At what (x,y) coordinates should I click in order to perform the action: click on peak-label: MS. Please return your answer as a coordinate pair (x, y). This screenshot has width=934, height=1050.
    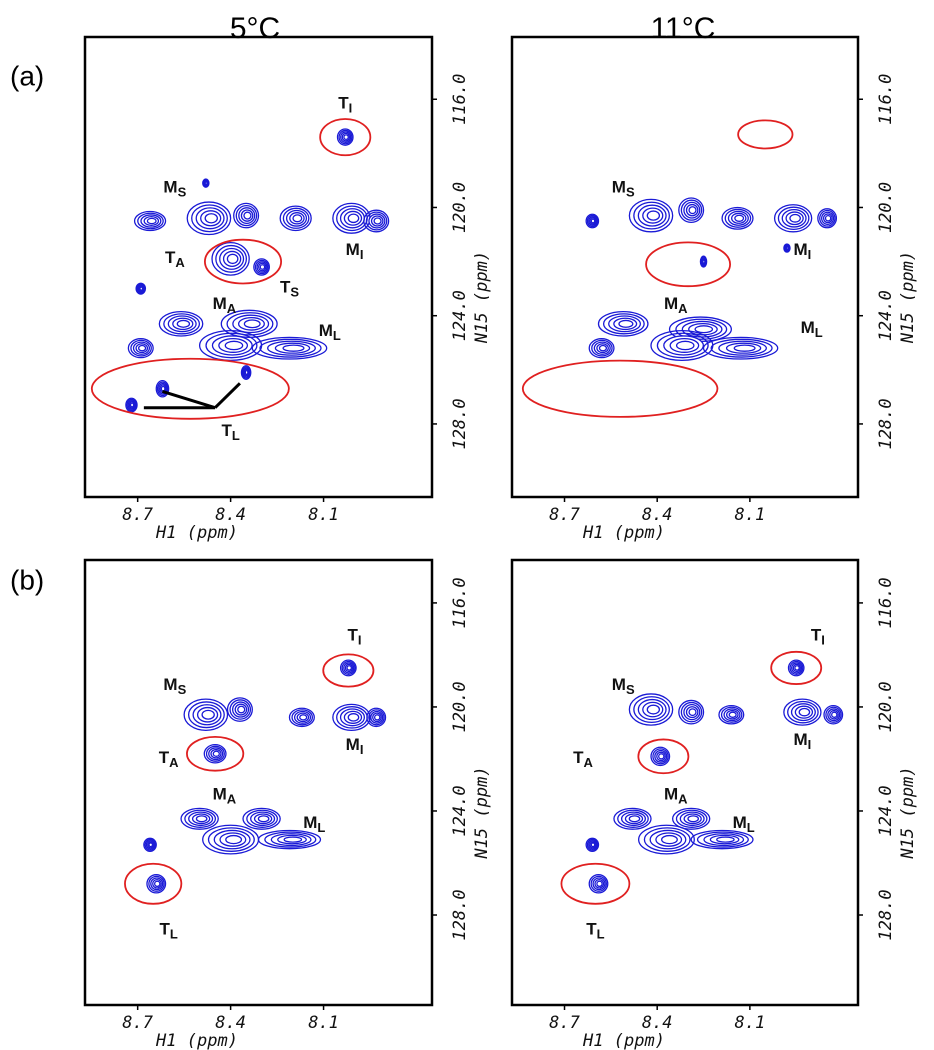
    Looking at the image, I should click on (174, 687).